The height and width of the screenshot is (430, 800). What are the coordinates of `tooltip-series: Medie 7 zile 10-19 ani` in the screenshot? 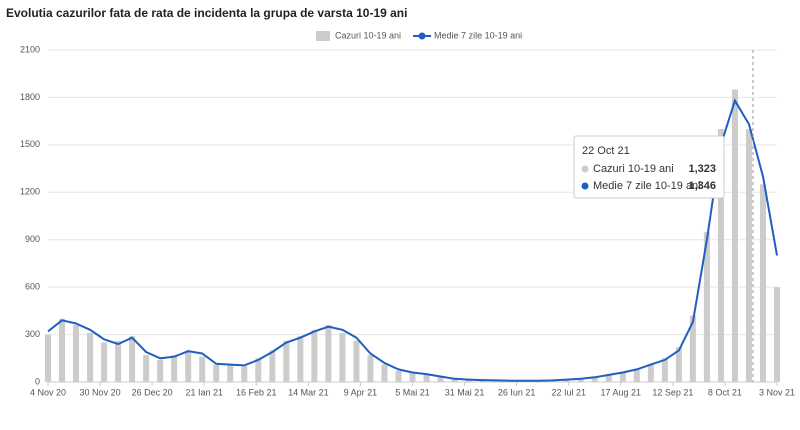 It's located at (647, 186).